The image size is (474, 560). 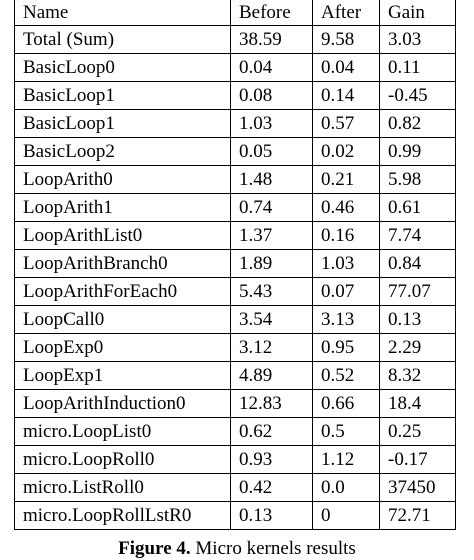 What do you see at coordinates (271, 235) in the screenshot?
I see `cell-before: 1.37` at bounding box center [271, 235].